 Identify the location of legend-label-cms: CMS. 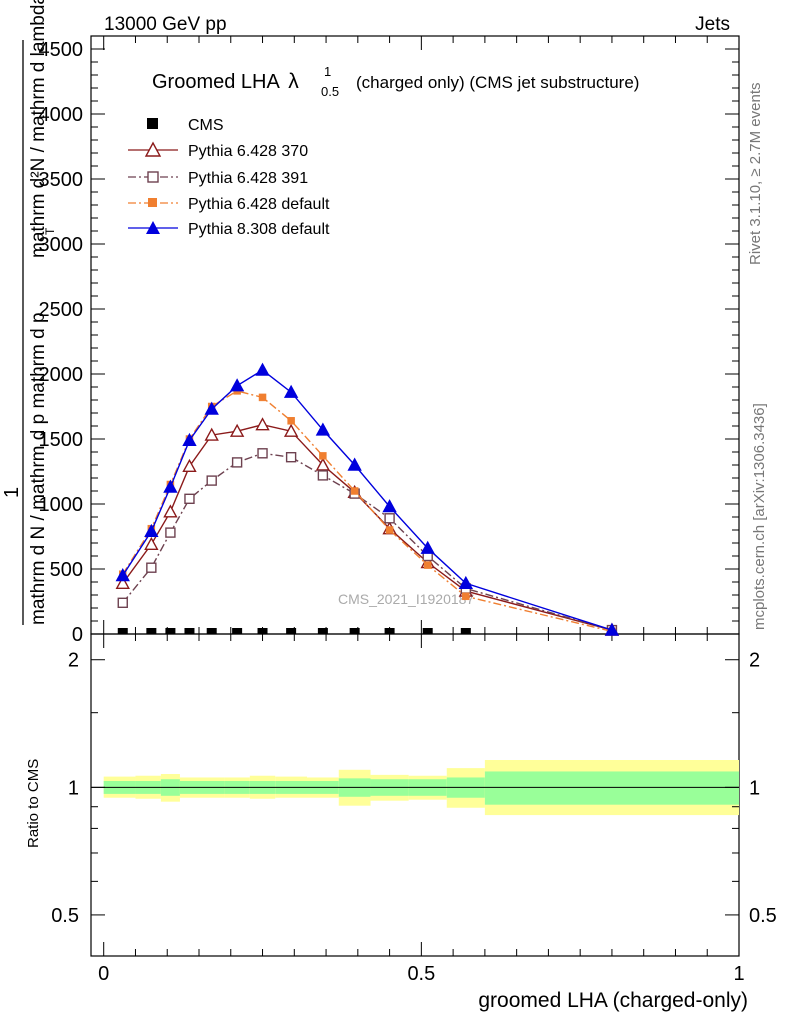
(206, 125).